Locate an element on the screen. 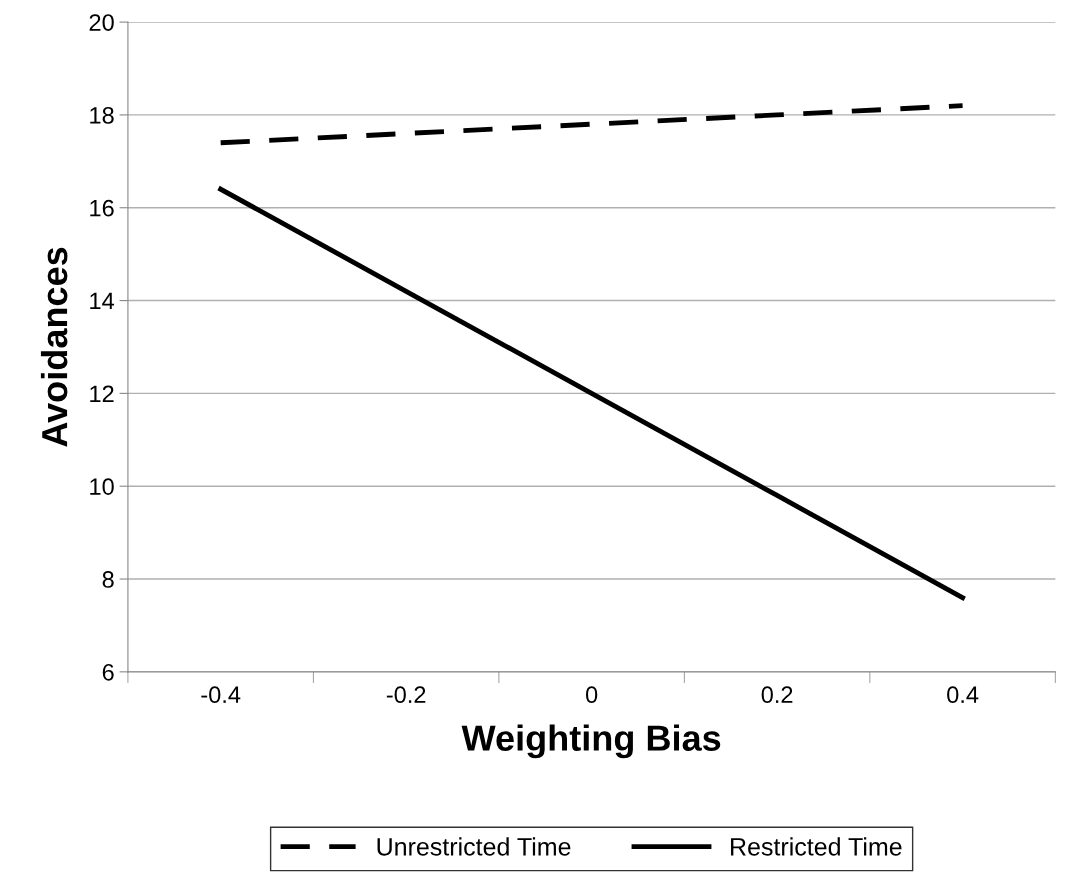 The height and width of the screenshot is (884, 1066). y-tick-label: 18 is located at coordinates (102, 115).